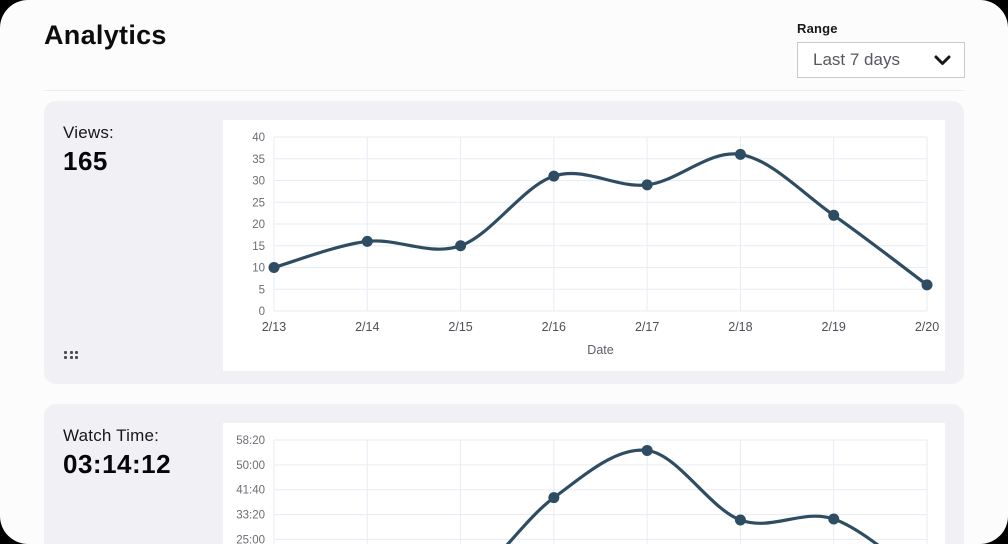 This screenshot has width=1008, height=544. I want to click on svg-text: 2/14, so click(367, 327).